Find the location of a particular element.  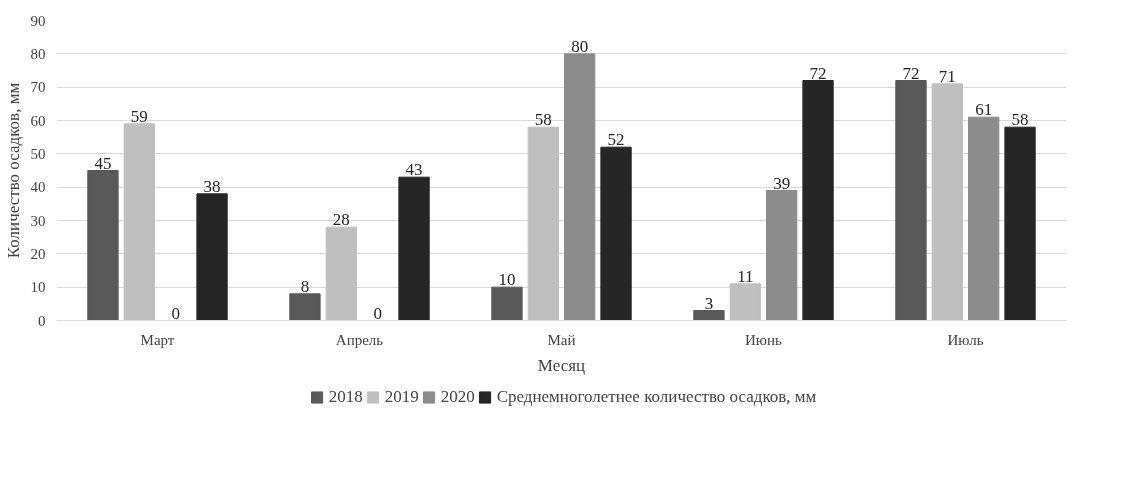

data-label: 45 is located at coordinates (103, 163).